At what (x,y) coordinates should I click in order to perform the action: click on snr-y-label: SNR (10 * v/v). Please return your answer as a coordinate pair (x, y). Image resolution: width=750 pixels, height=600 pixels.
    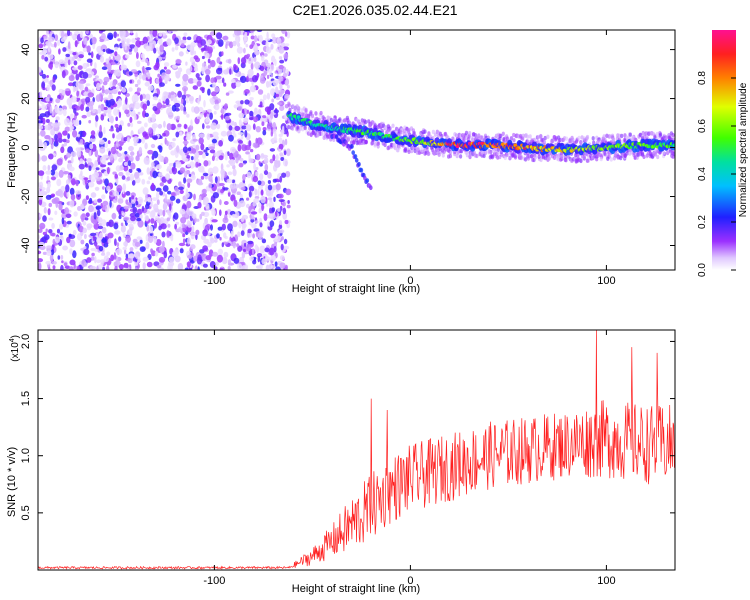
    Looking at the image, I should click on (12, 482).